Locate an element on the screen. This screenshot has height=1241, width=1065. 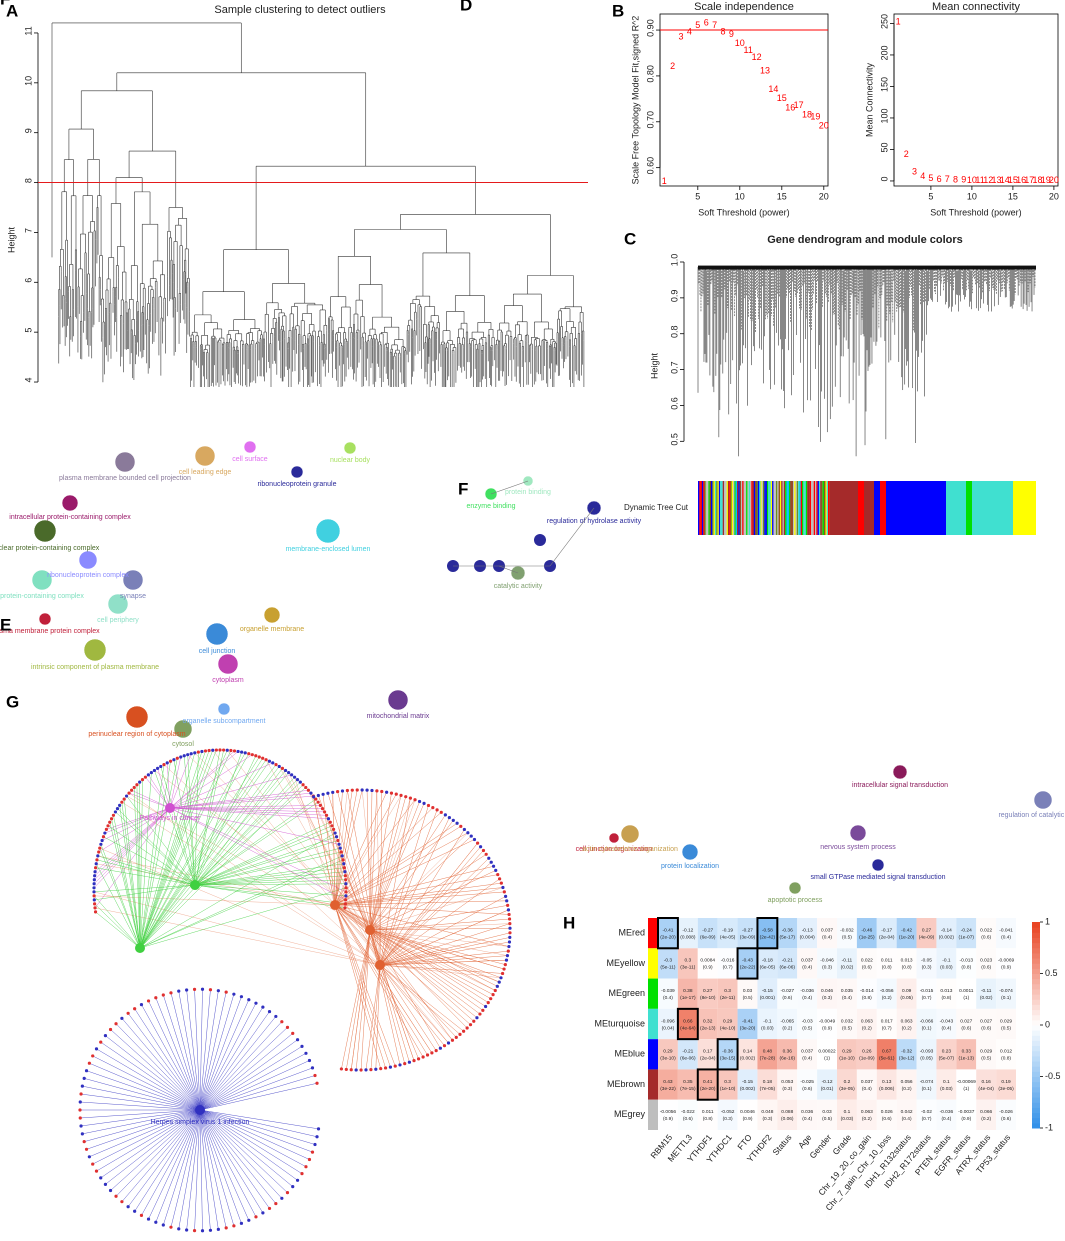
cell-pvalue: (1e-20) is located at coordinates (907, 937).